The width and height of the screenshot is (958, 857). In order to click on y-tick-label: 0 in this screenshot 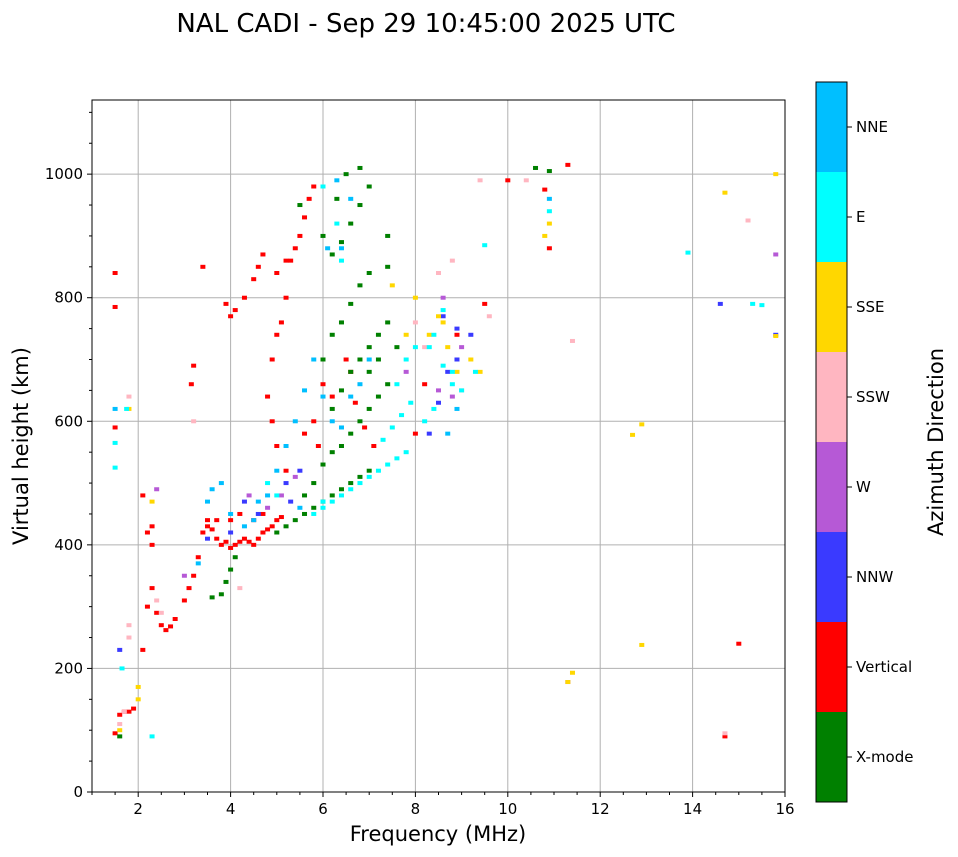, I will do `click(78, 792)`.